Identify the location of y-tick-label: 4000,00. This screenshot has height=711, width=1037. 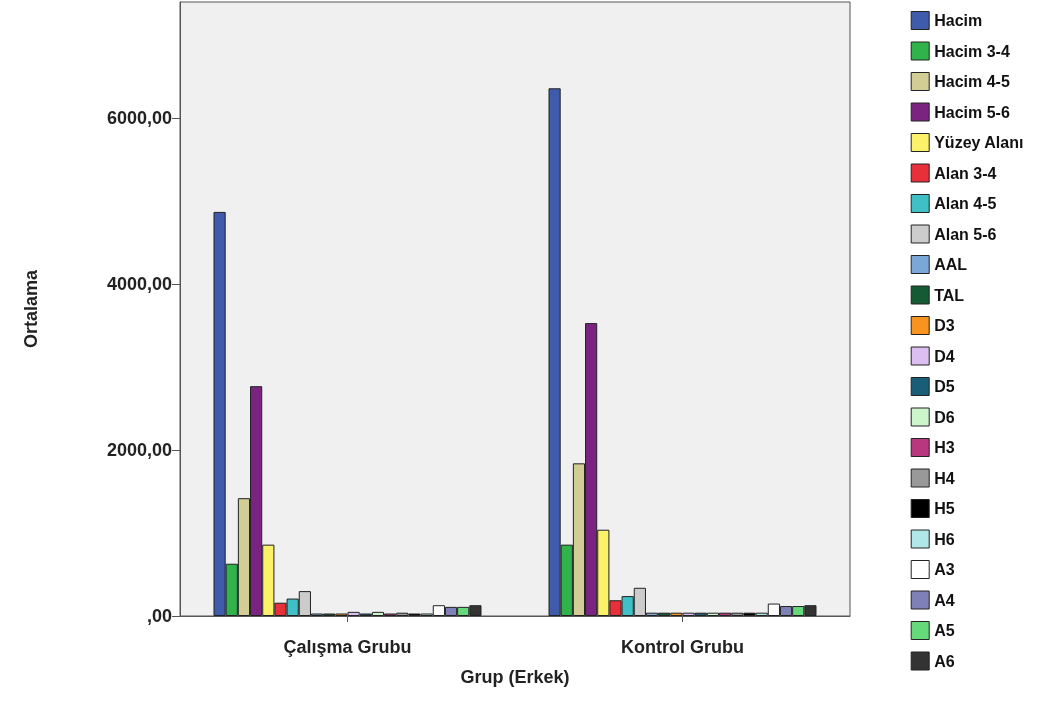
(139, 284).